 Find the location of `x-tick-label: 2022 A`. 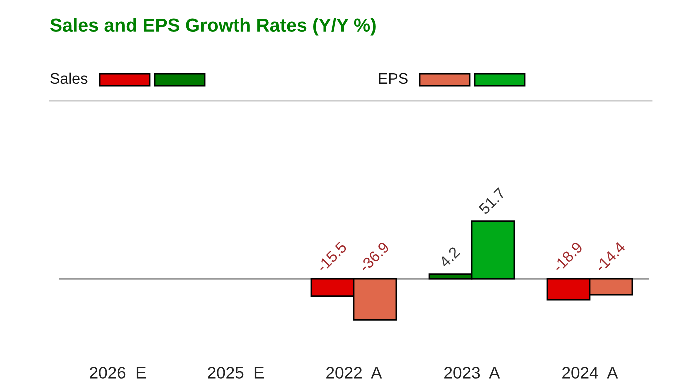

x-tick-label: 2022 A is located at coordinates (354, 373).